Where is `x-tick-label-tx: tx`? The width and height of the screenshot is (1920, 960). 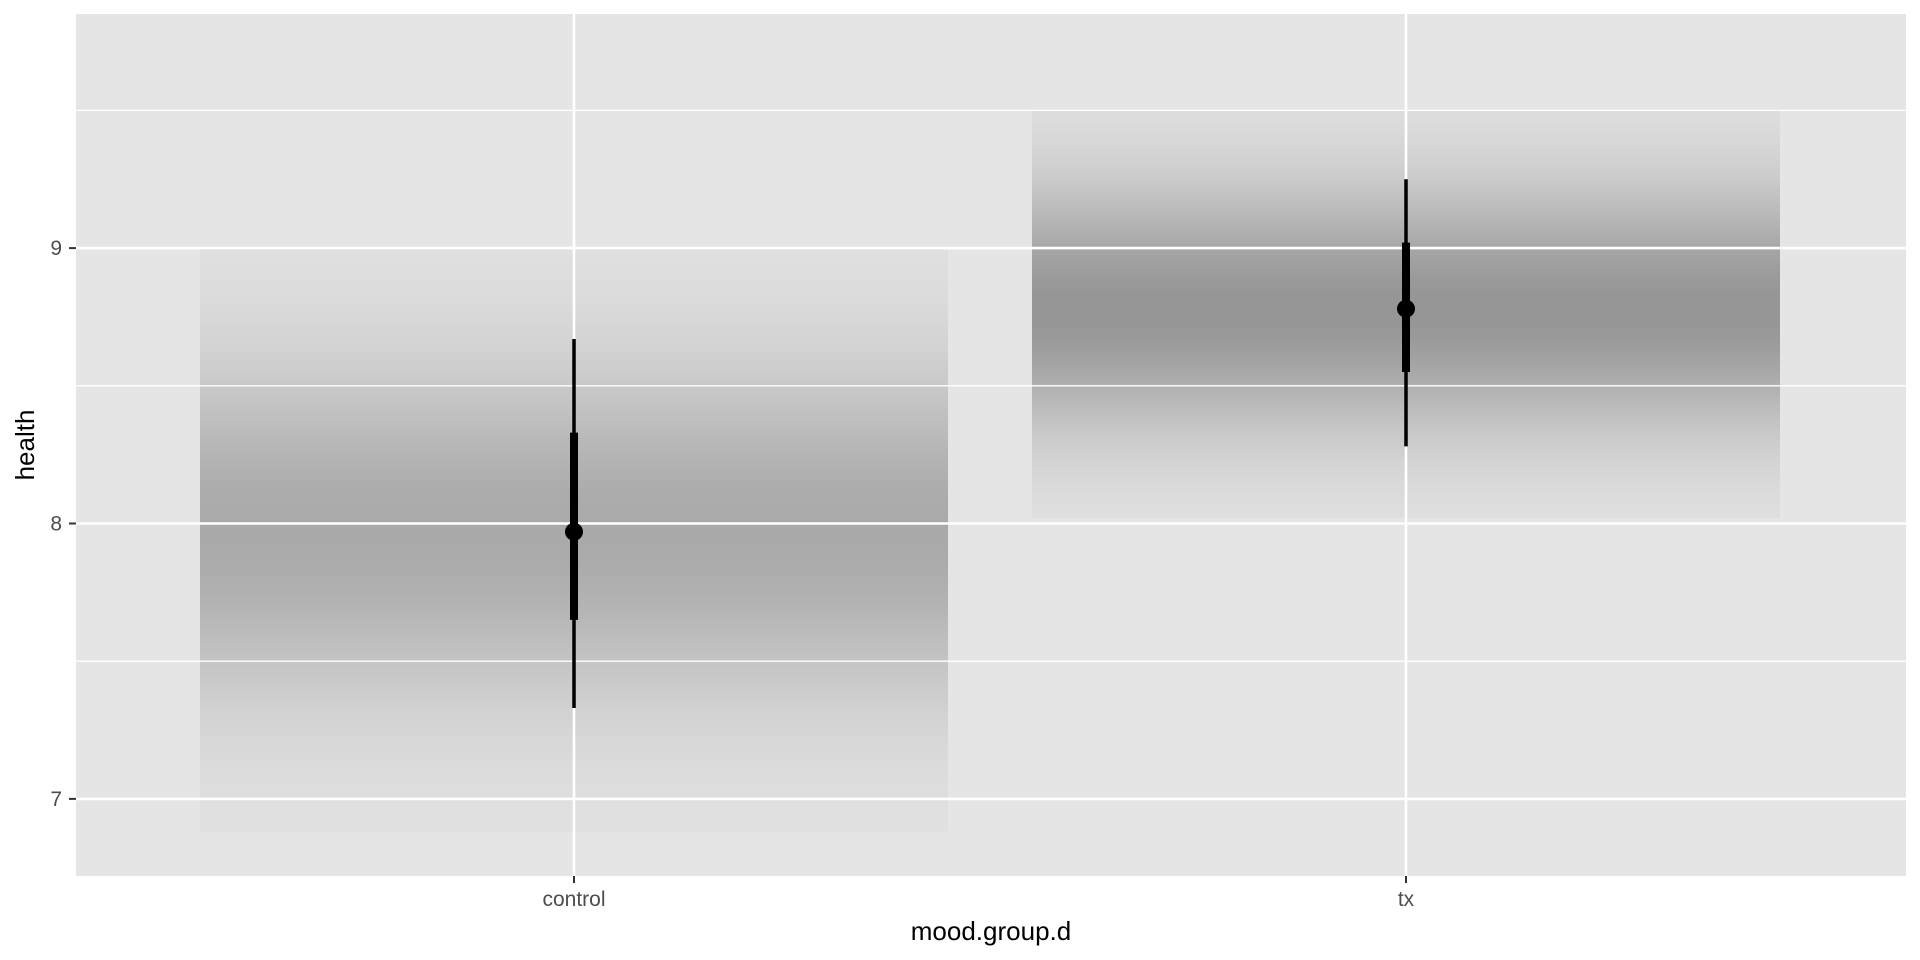
x-tick-label-tx: tx is located at coordinates (1406, 899).